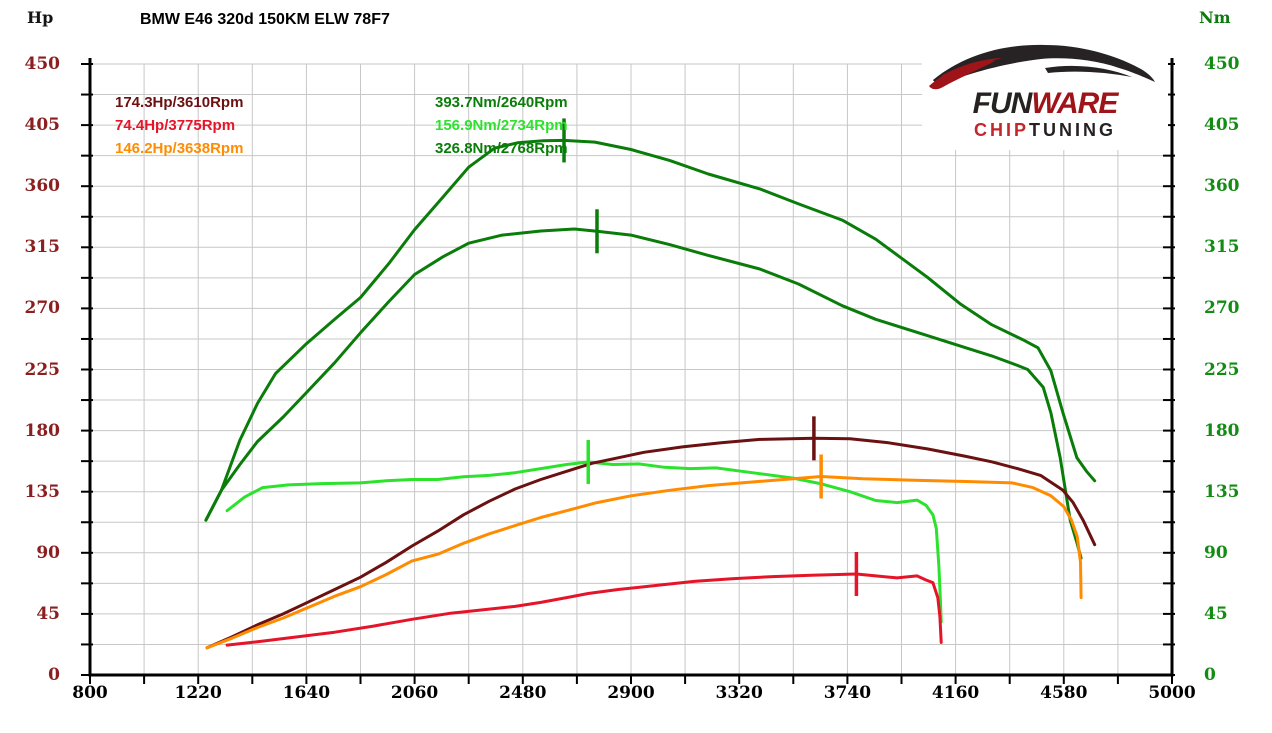 The height and width of the screenshot is (733, 1272). What do you see at coordinates (42, 125) in the screenshot?
I see `y-left-tick-405: 405` at bounding box center [42, 125].